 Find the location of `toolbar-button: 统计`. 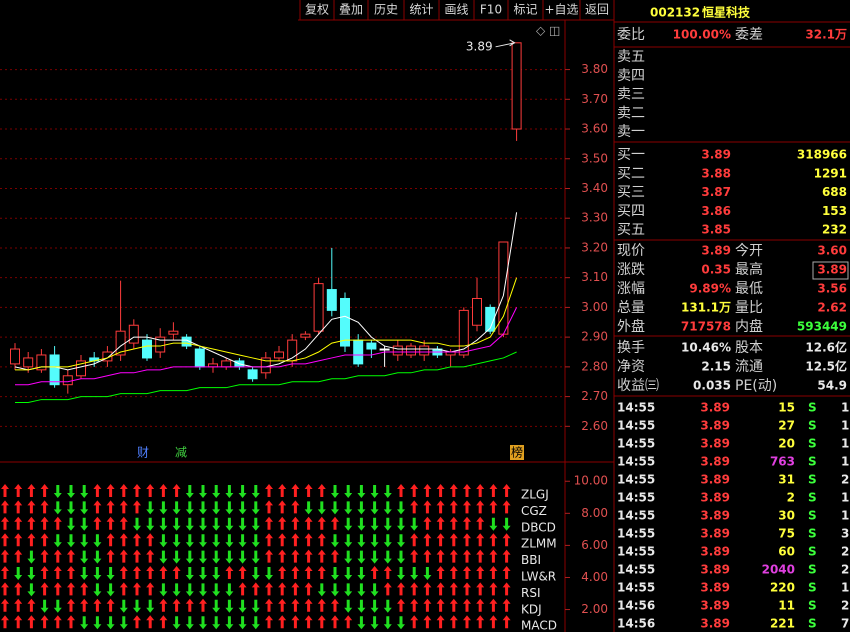

toolbar-button: 统计 is located at coordinates (421, 10).